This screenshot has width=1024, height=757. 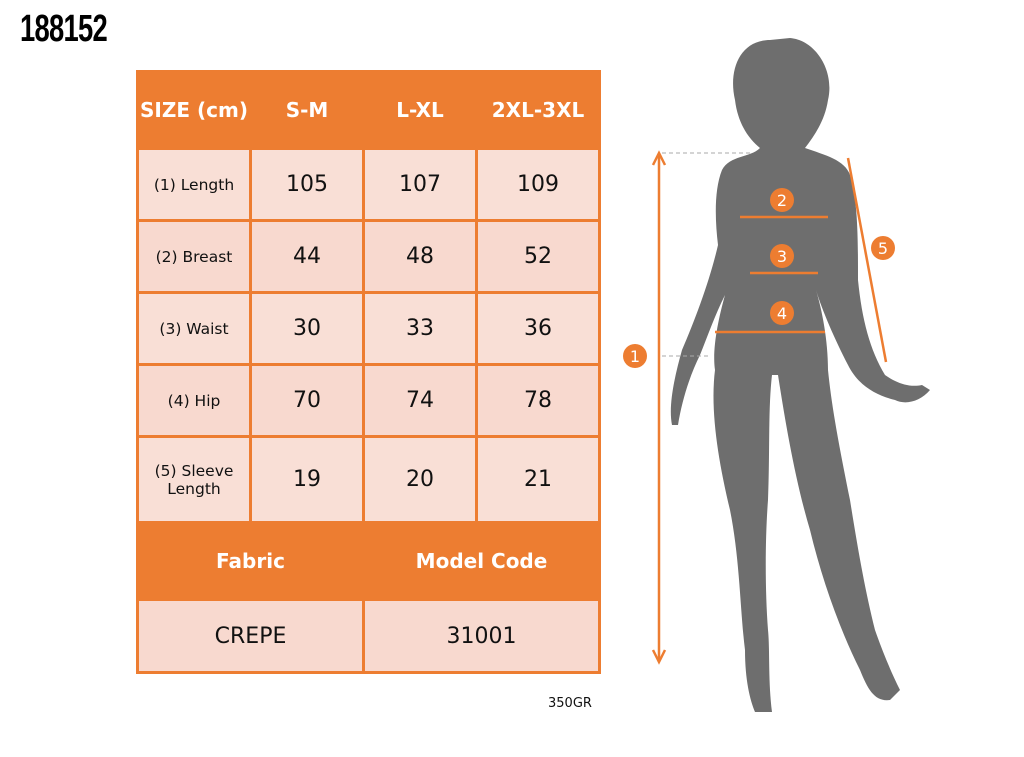 What do you see at coordinates (420, 479) in the screenshot?
I see `size-value: 20` at bounding box center [420, 479].